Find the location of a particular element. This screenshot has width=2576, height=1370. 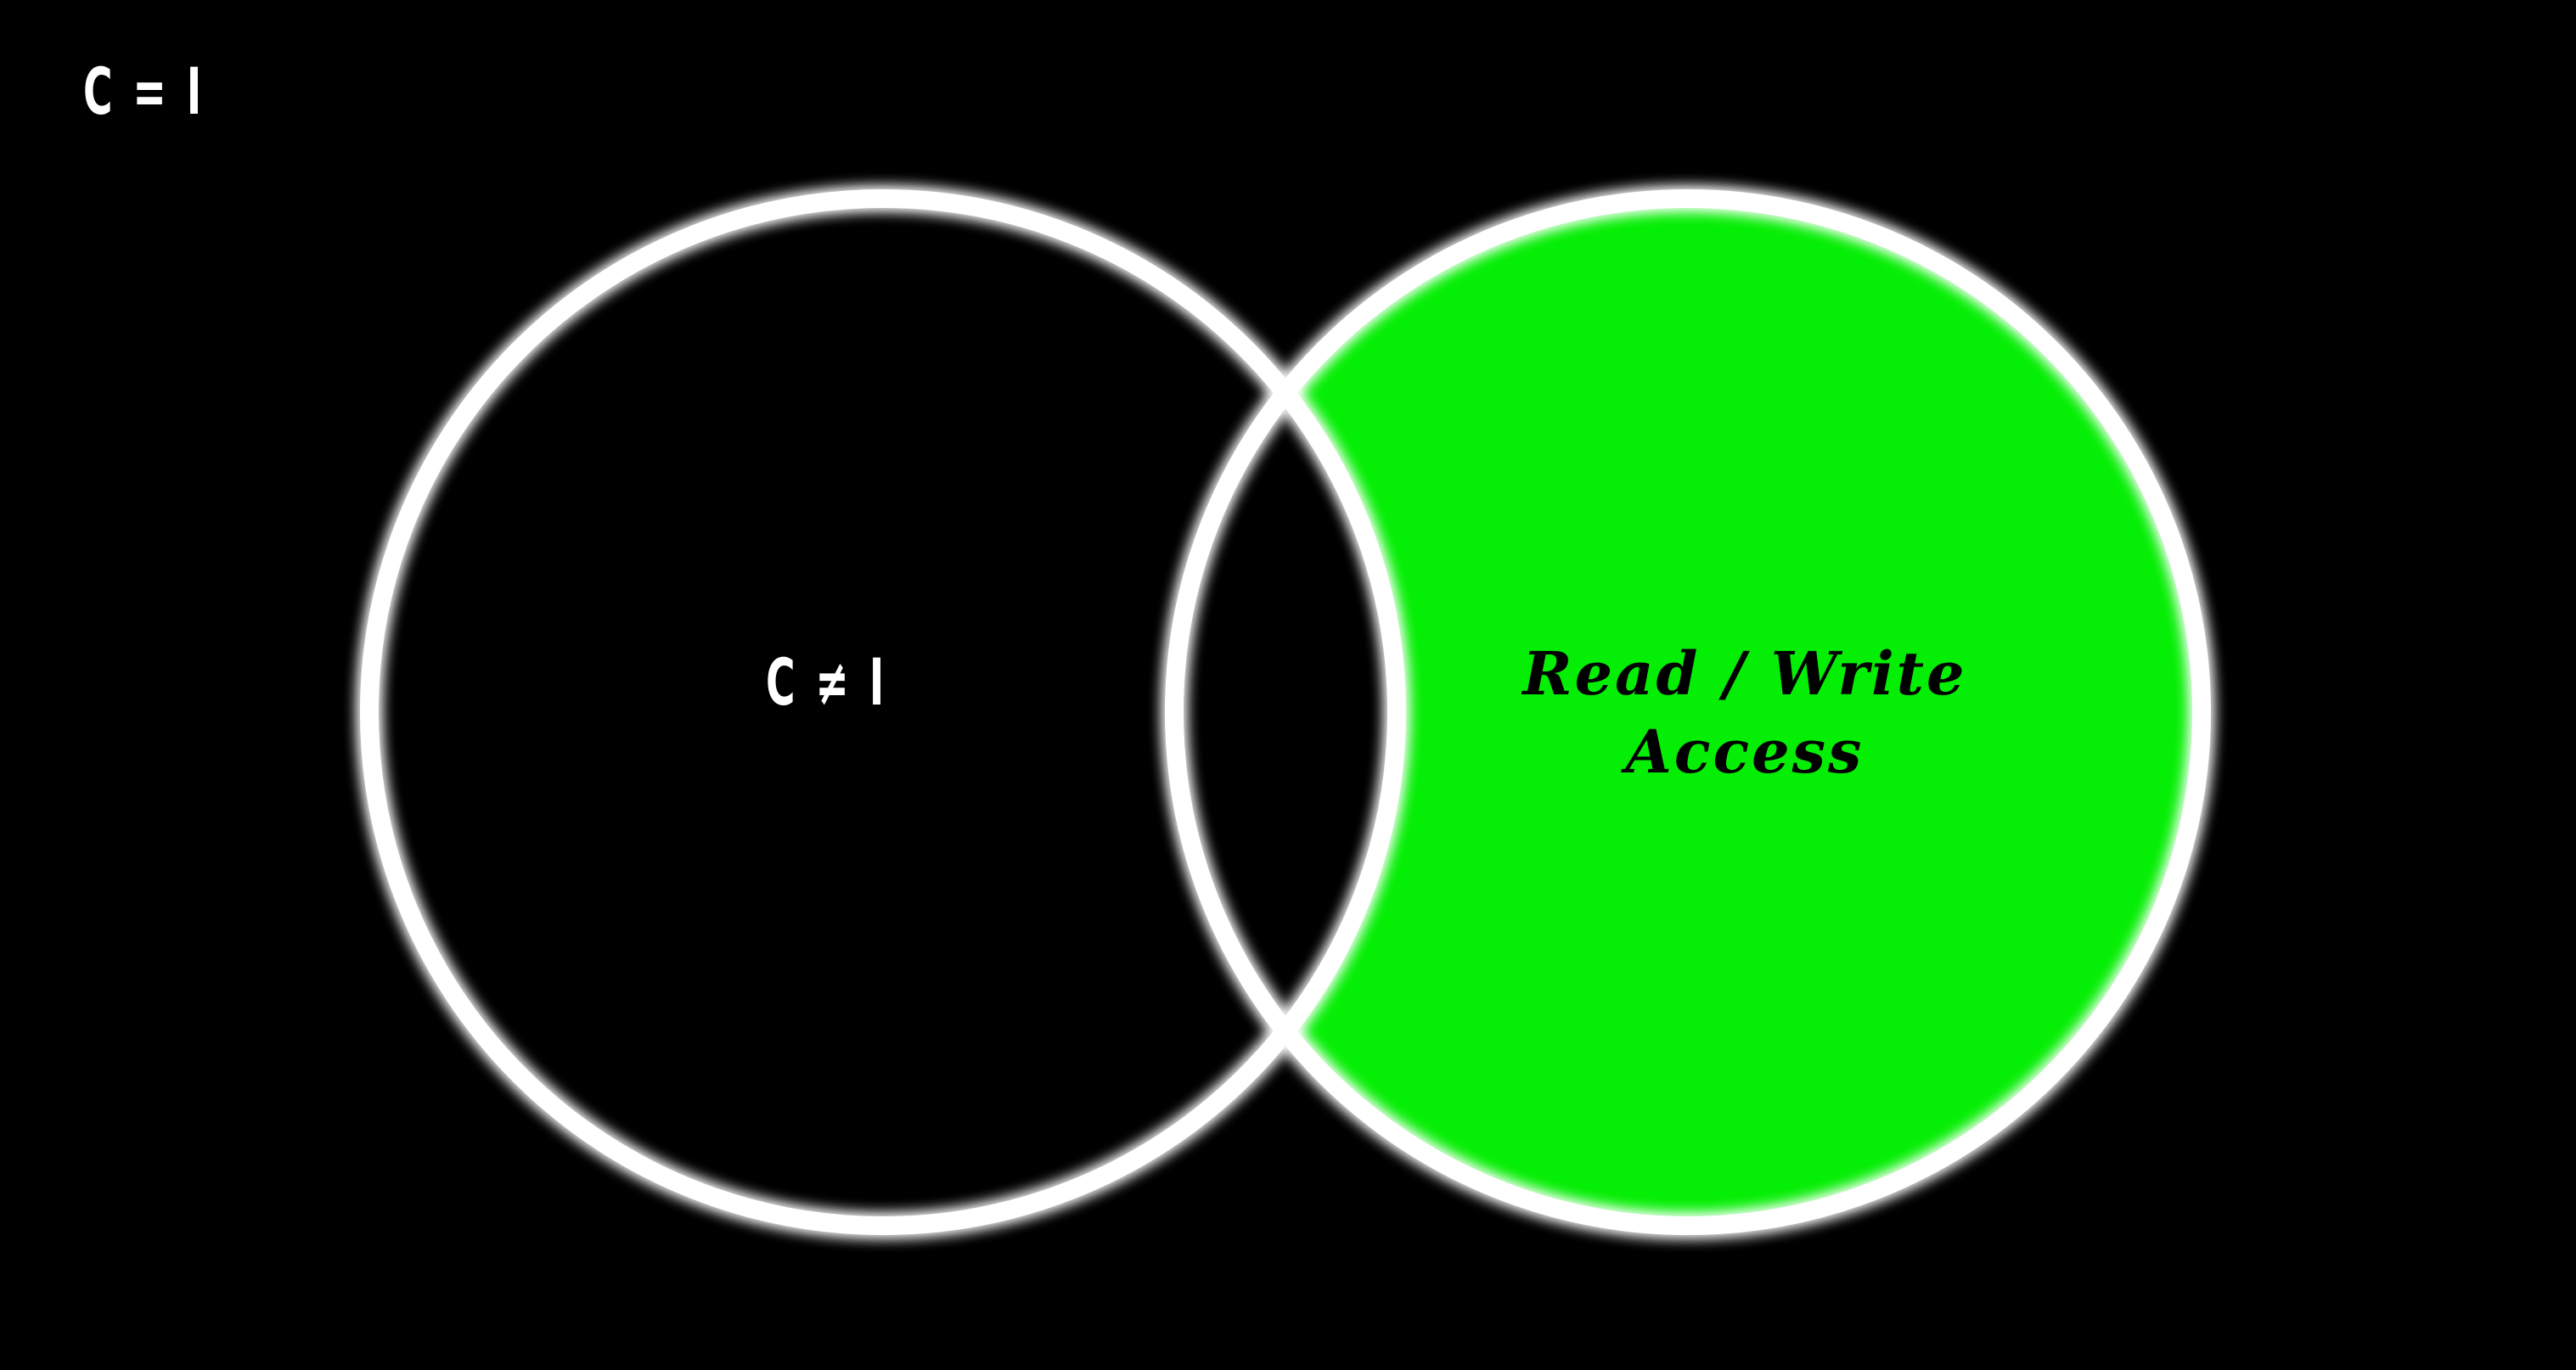

right-set-label: Read / Write Access is located at coordinates (1744, 713).